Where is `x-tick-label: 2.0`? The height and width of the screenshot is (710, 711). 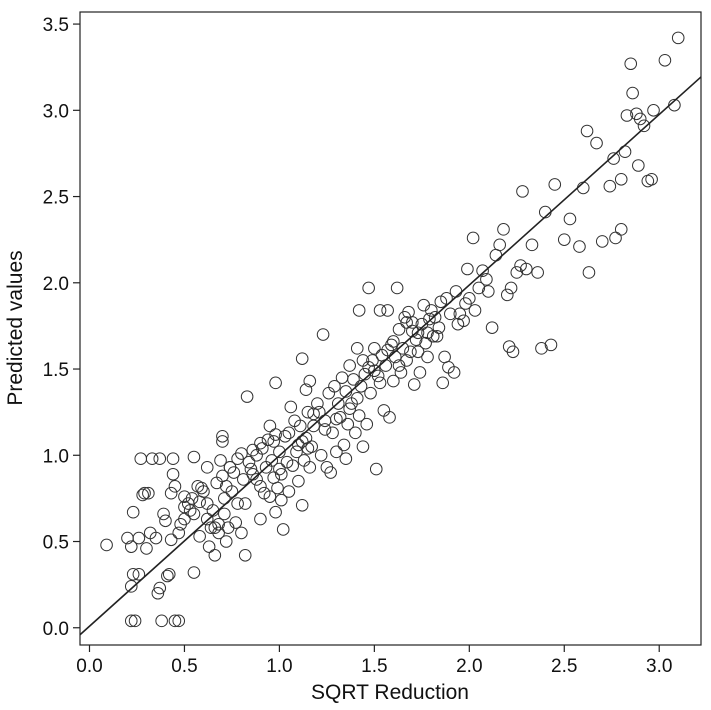
x-tick-label: 2.0 is located at coordinates (469, 666).